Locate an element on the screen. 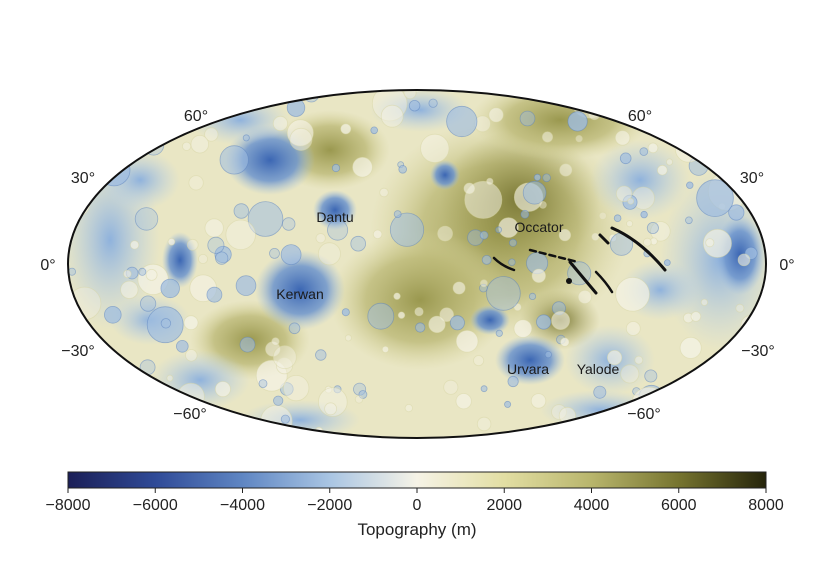  colorbar-tick-label: 2000 is located at coordinates (504, 505).